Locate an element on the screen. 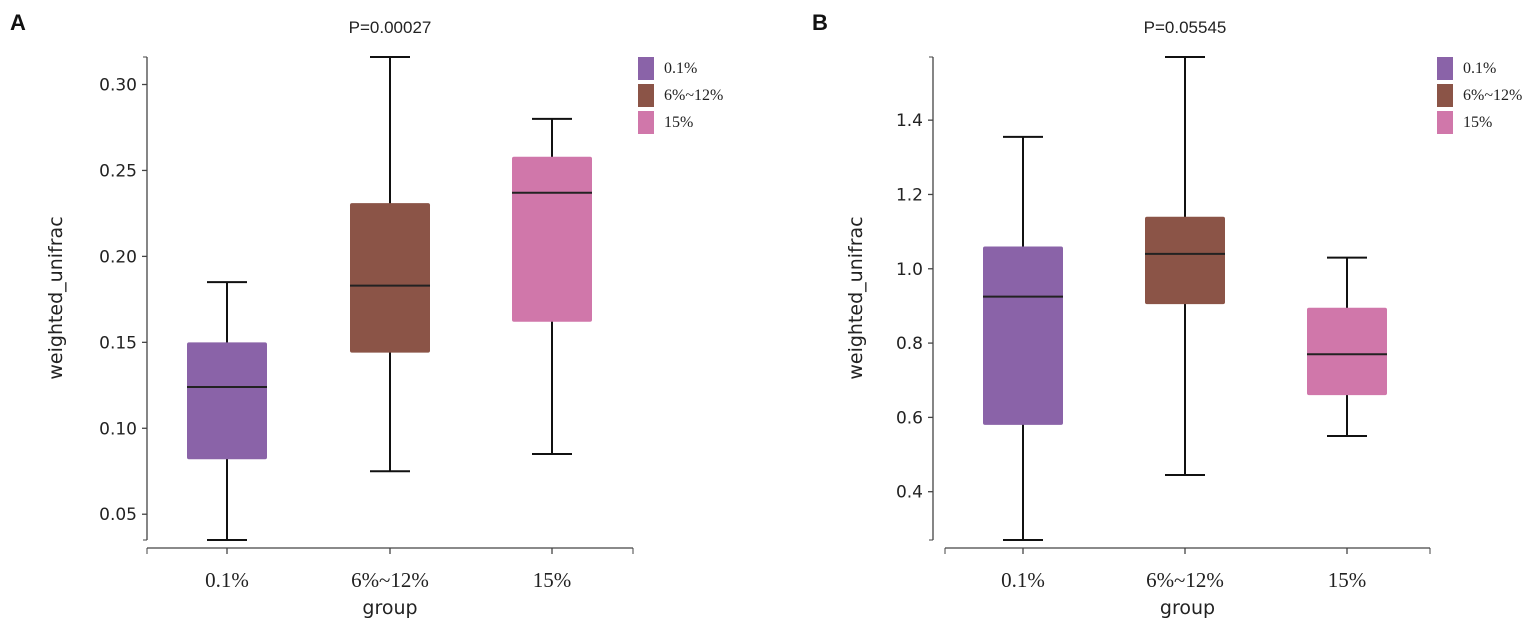 This screenshot has width=1535, height=628. y-tick-label: 0.30 is located at coordinates (118, 86).